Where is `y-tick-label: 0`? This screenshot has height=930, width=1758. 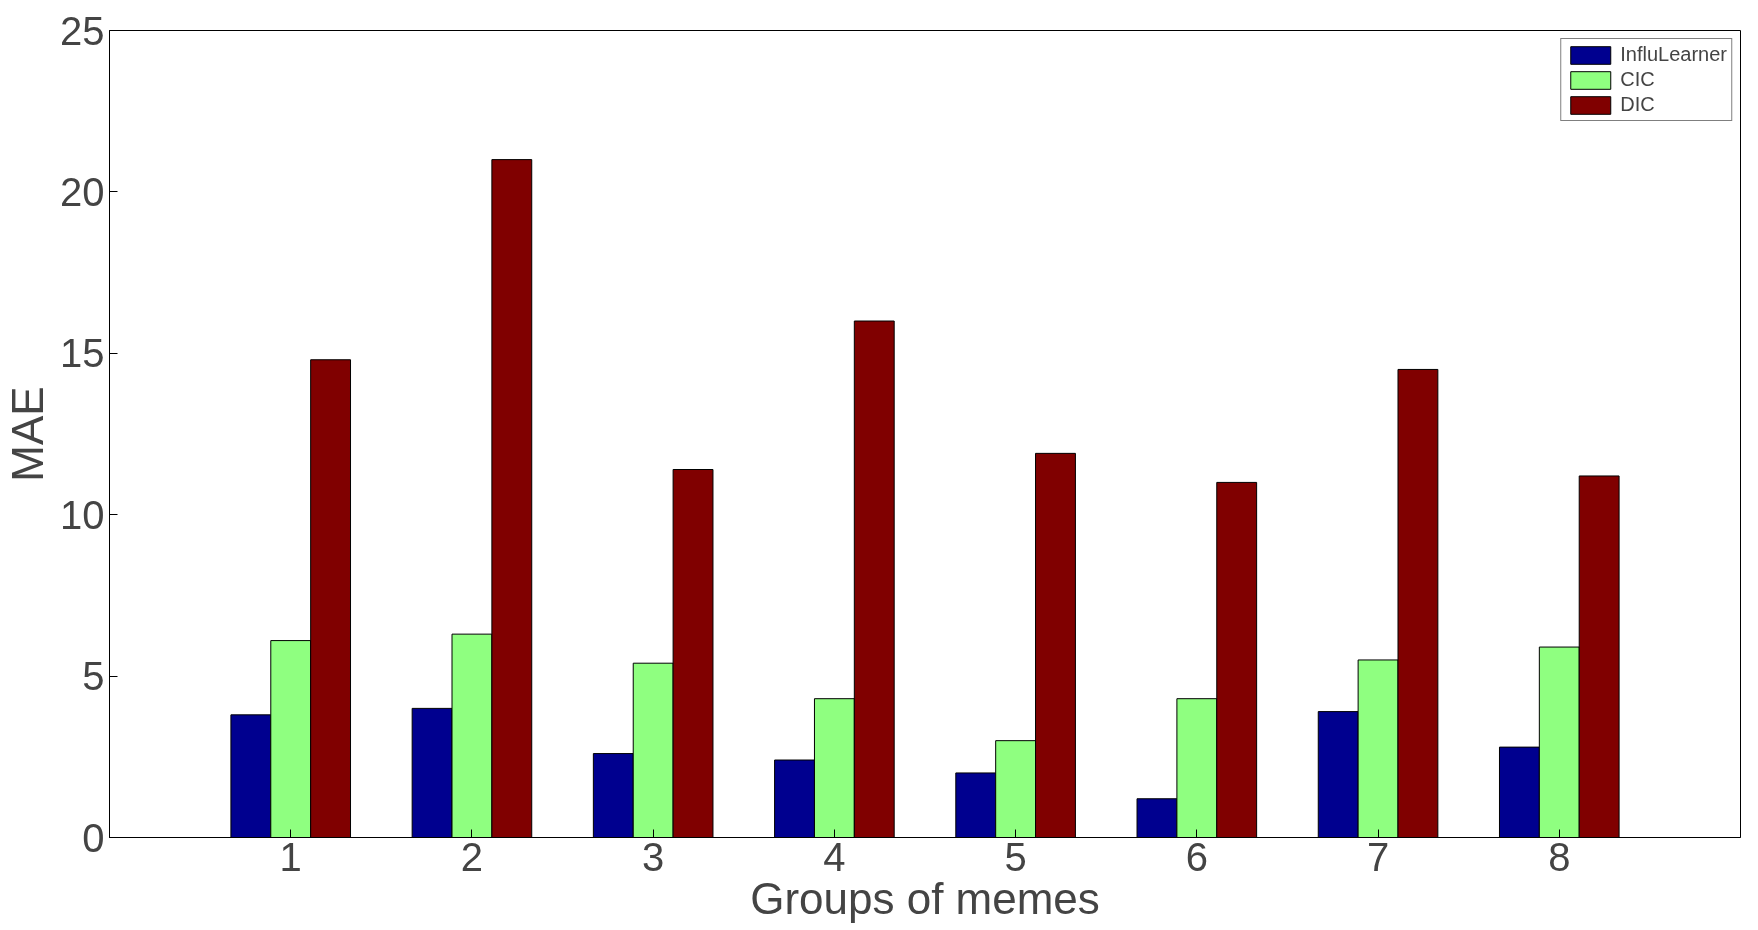
y-tick-label: 0 is located at coordinates (93, 837).